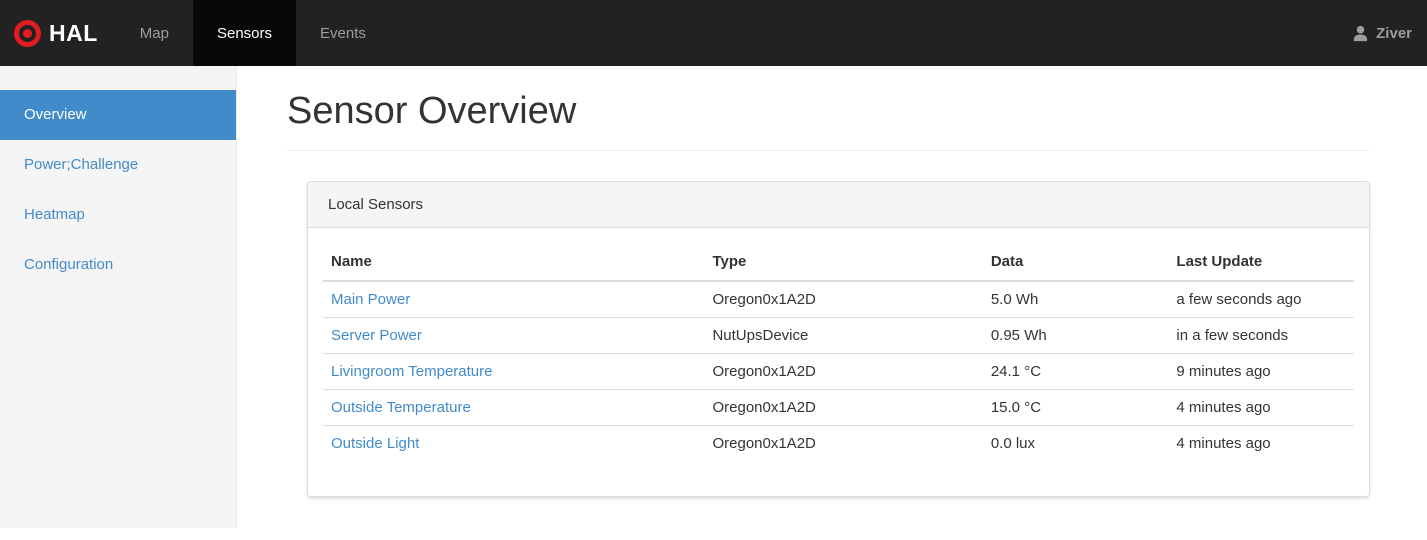 This screenshot has height=540, width=1427. Describe the element at coordinates (81, 164) in the screenshot. I see `sidebar-item-power-challenge: Power;Challenge` at that location.